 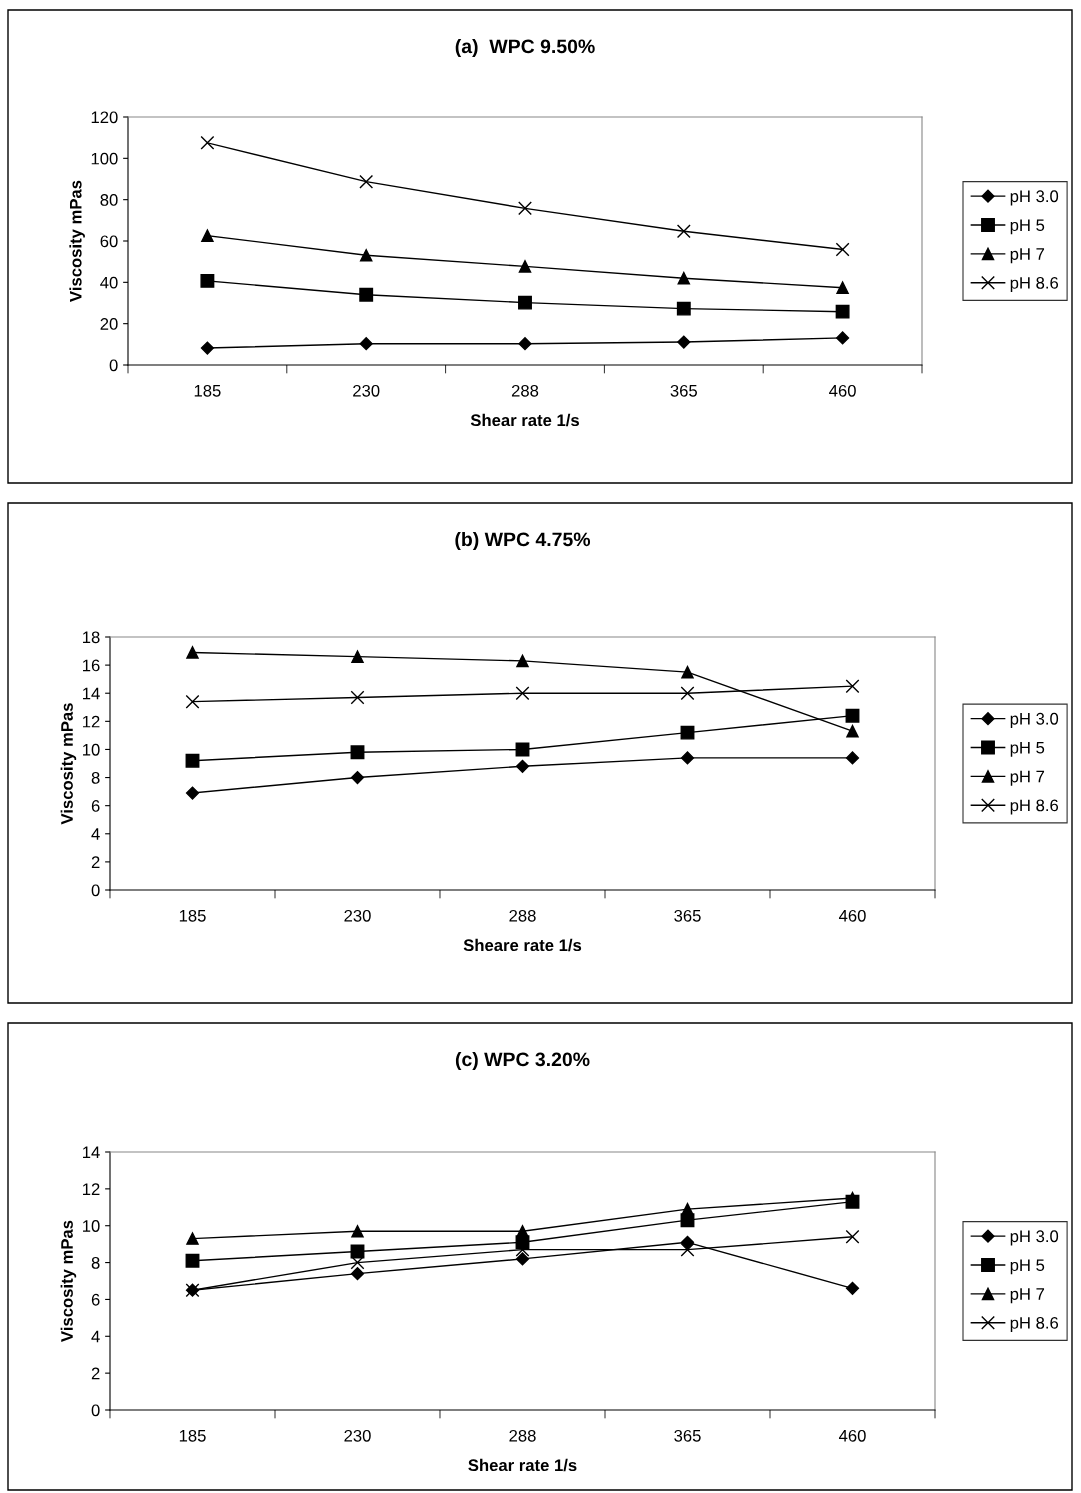 I want to click on y-tick-label: 100, so click(x=104, y=158).